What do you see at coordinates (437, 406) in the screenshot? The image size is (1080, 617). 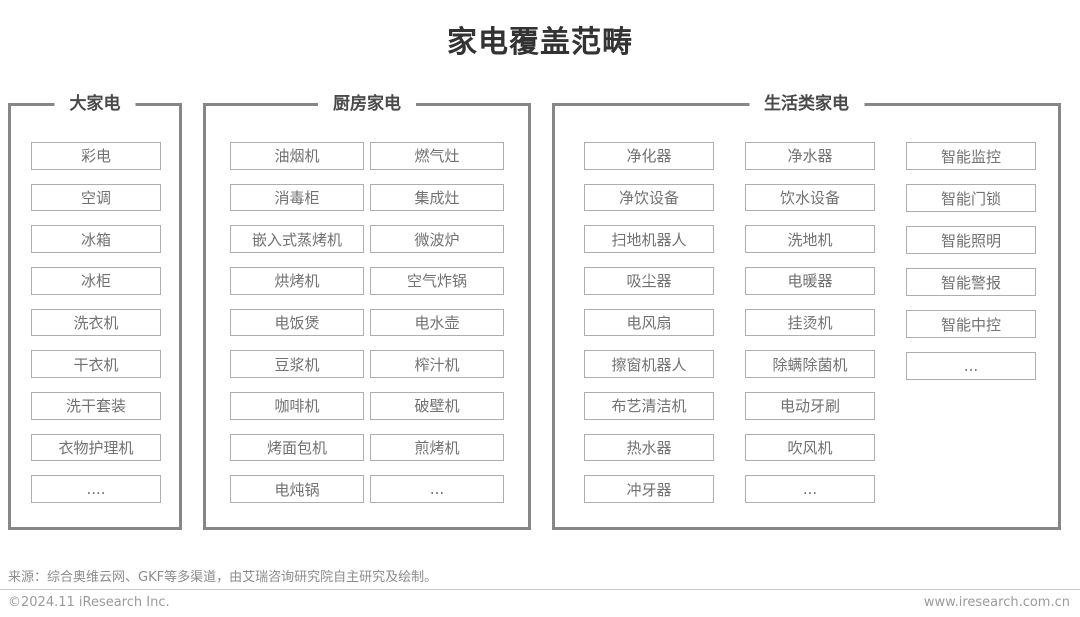 I see `appliance-item: 破壁机` at bounding box center [437, 406].